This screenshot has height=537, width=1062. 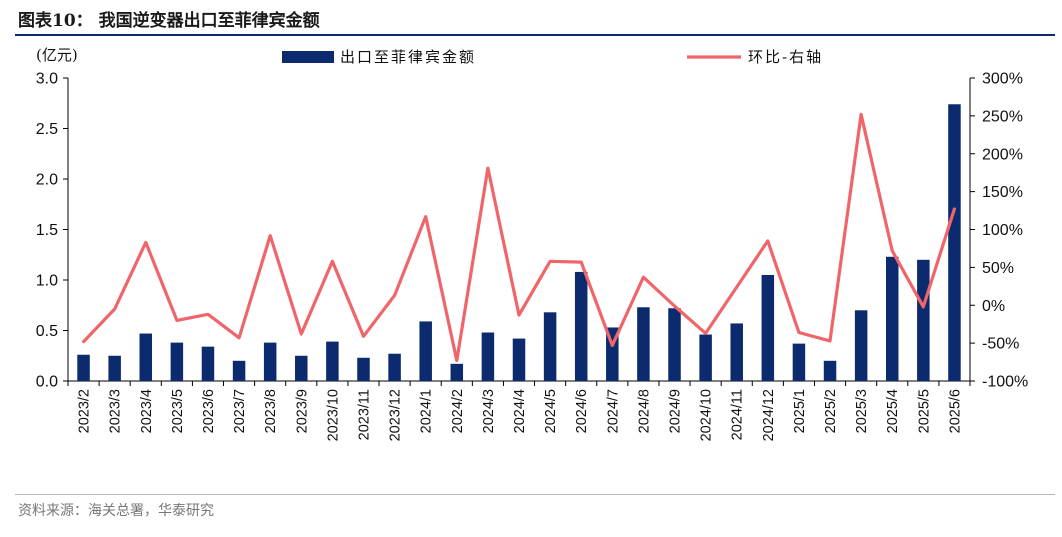 I want to click on x-tick-label: 2024/5, so click(x=551, y=411).